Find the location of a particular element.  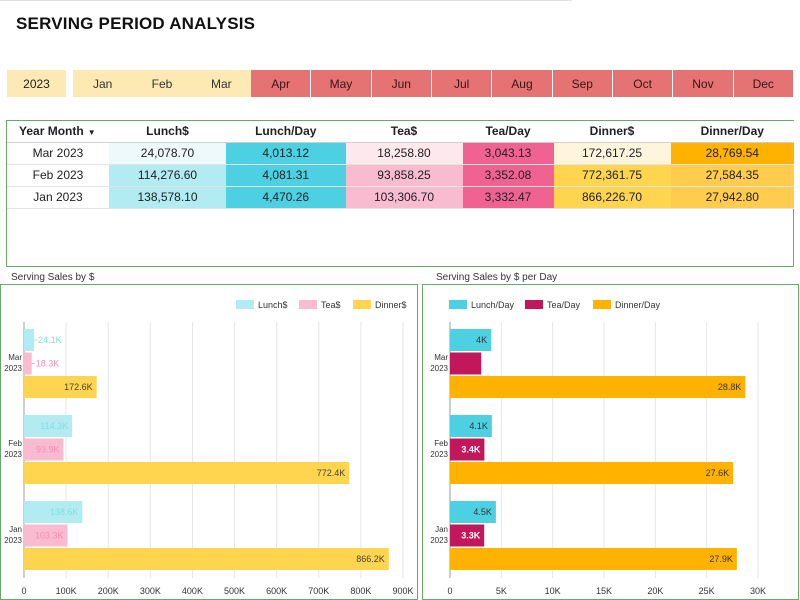

x-tick-label: 500K is located at coordinates (234, 591).